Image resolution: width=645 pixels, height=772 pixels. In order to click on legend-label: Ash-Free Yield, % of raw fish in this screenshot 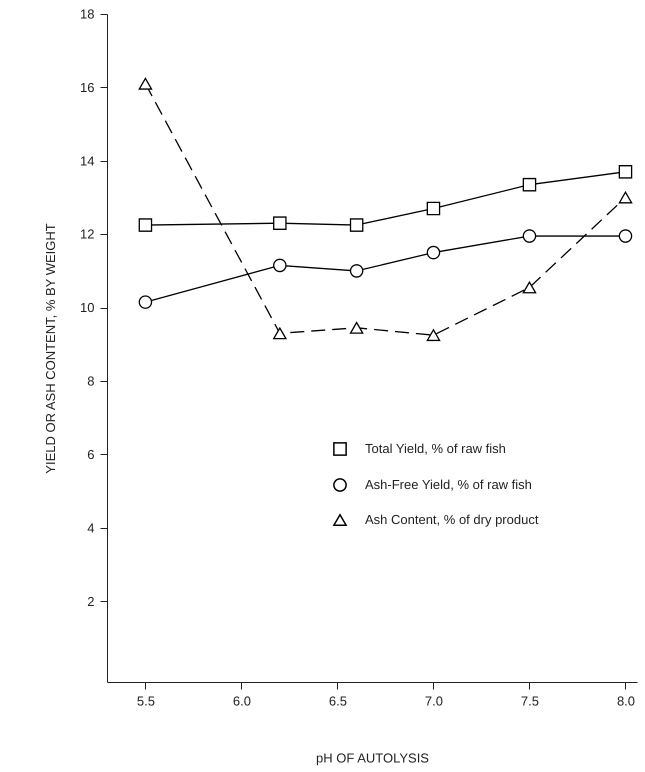, I will do `click(448, 484)`.